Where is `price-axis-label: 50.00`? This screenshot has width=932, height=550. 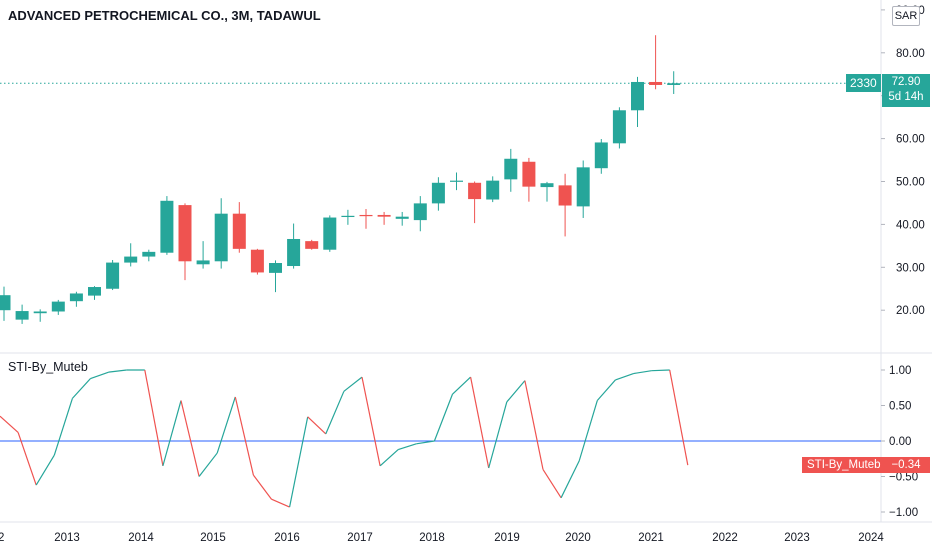
price-axis-label: 50.00 is located at coordinates (910, 183).